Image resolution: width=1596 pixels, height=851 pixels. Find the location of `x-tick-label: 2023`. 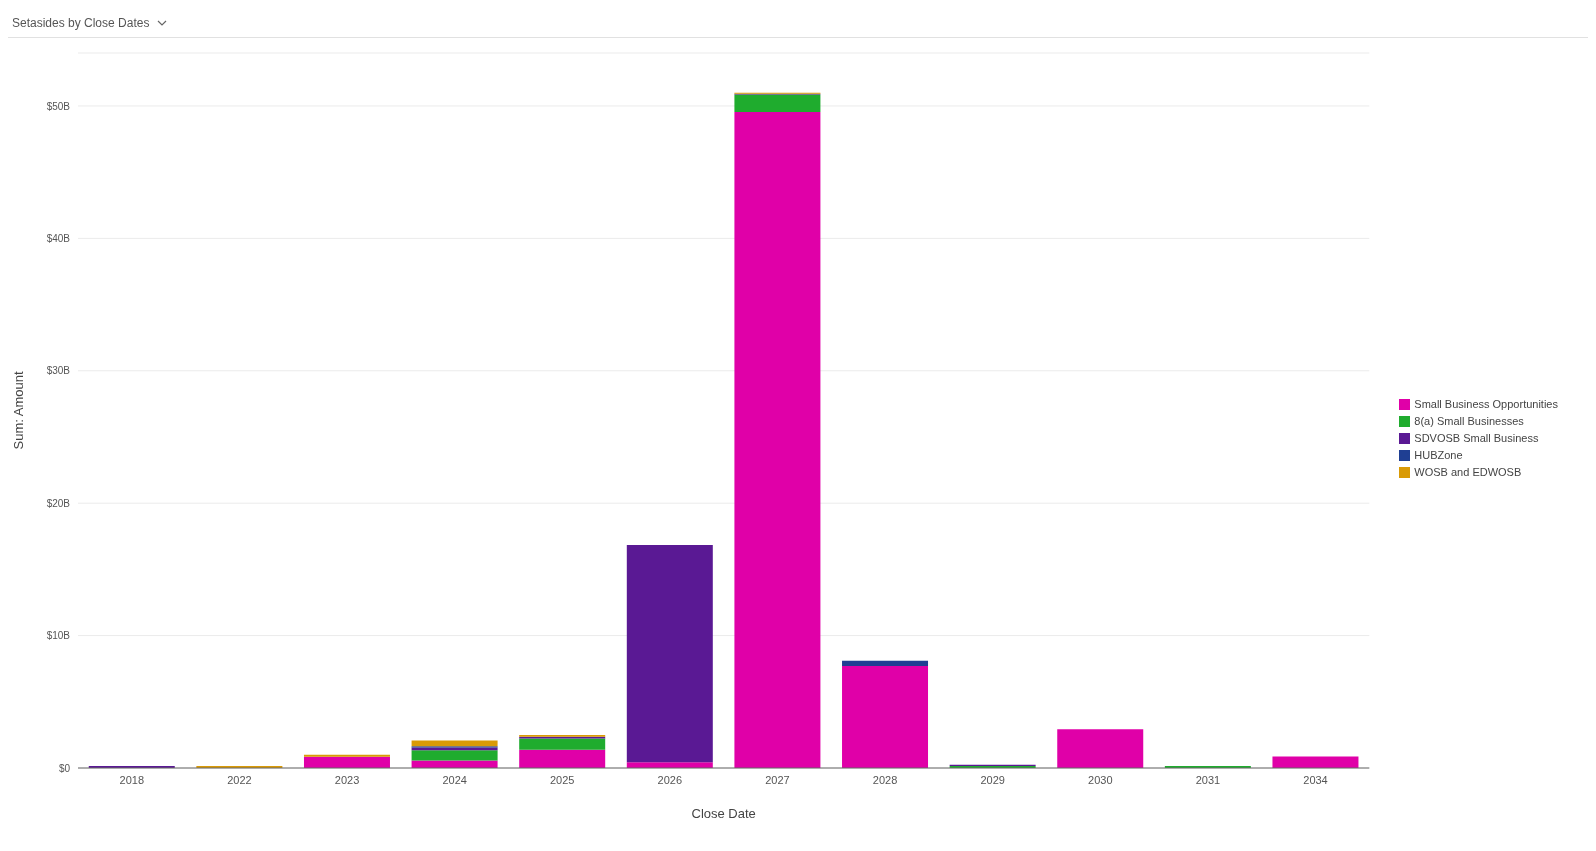

x-tick-label: 2023 is located at coordinates (347, 779).